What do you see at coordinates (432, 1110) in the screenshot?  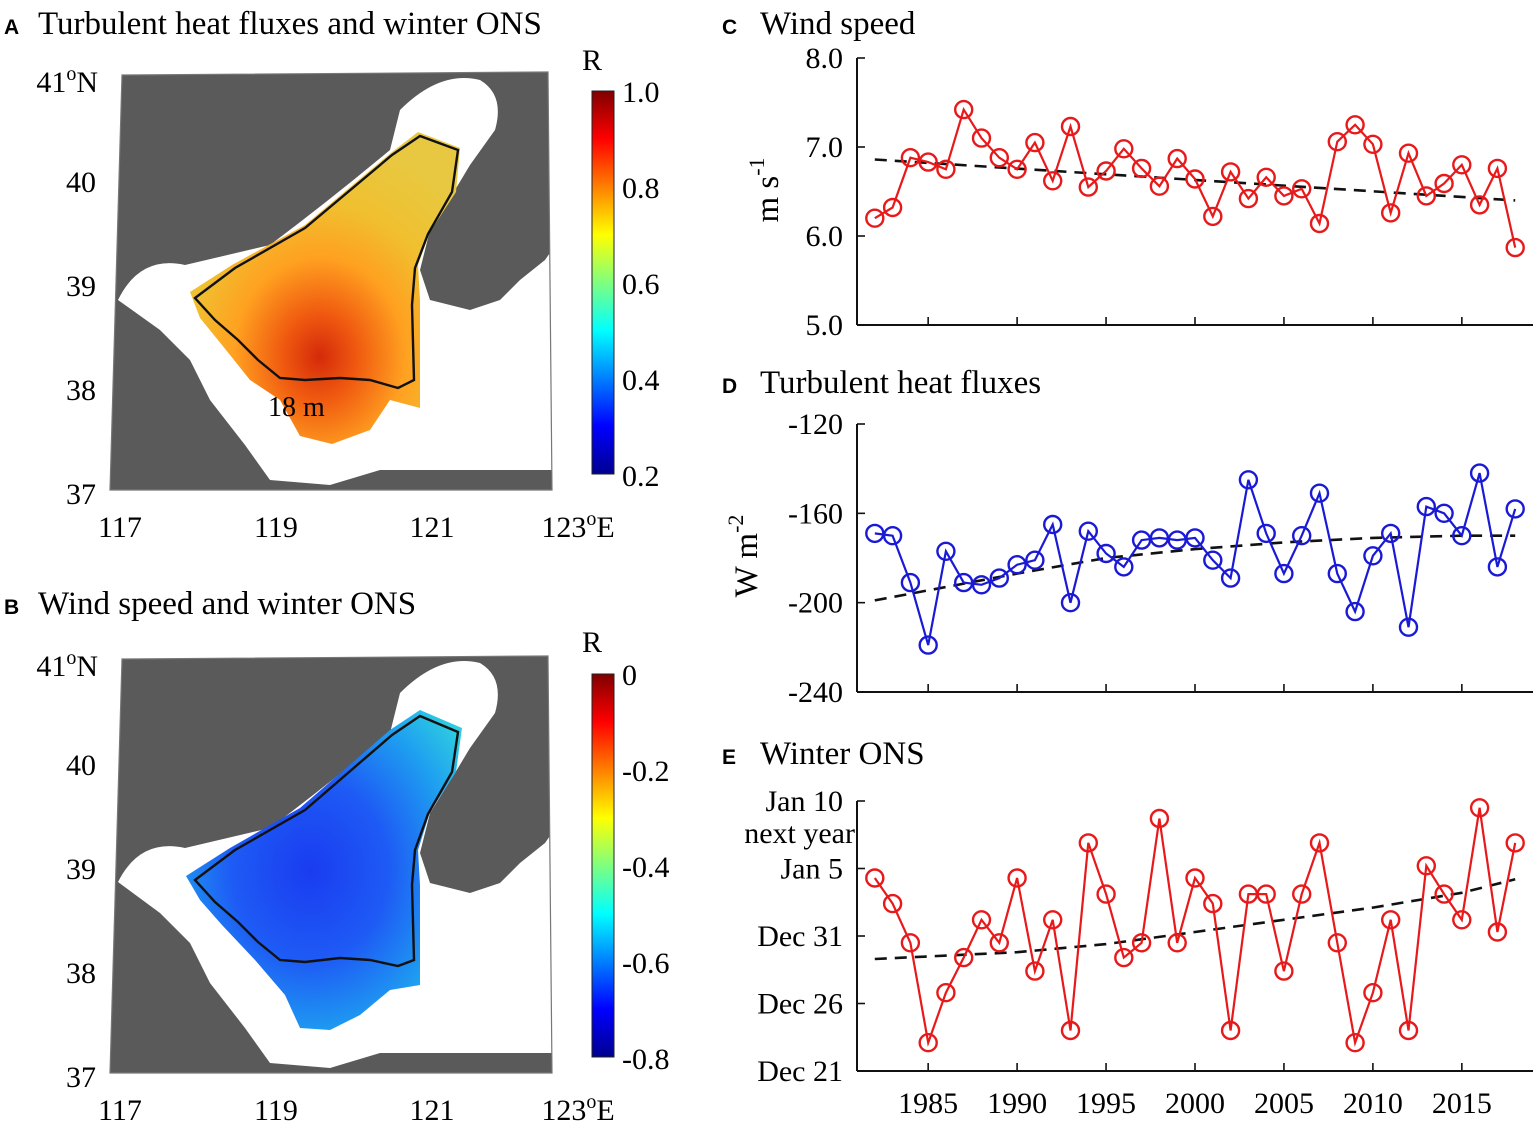 I see `map-b-lon-121: 121` at bounding box center [432, 1110].